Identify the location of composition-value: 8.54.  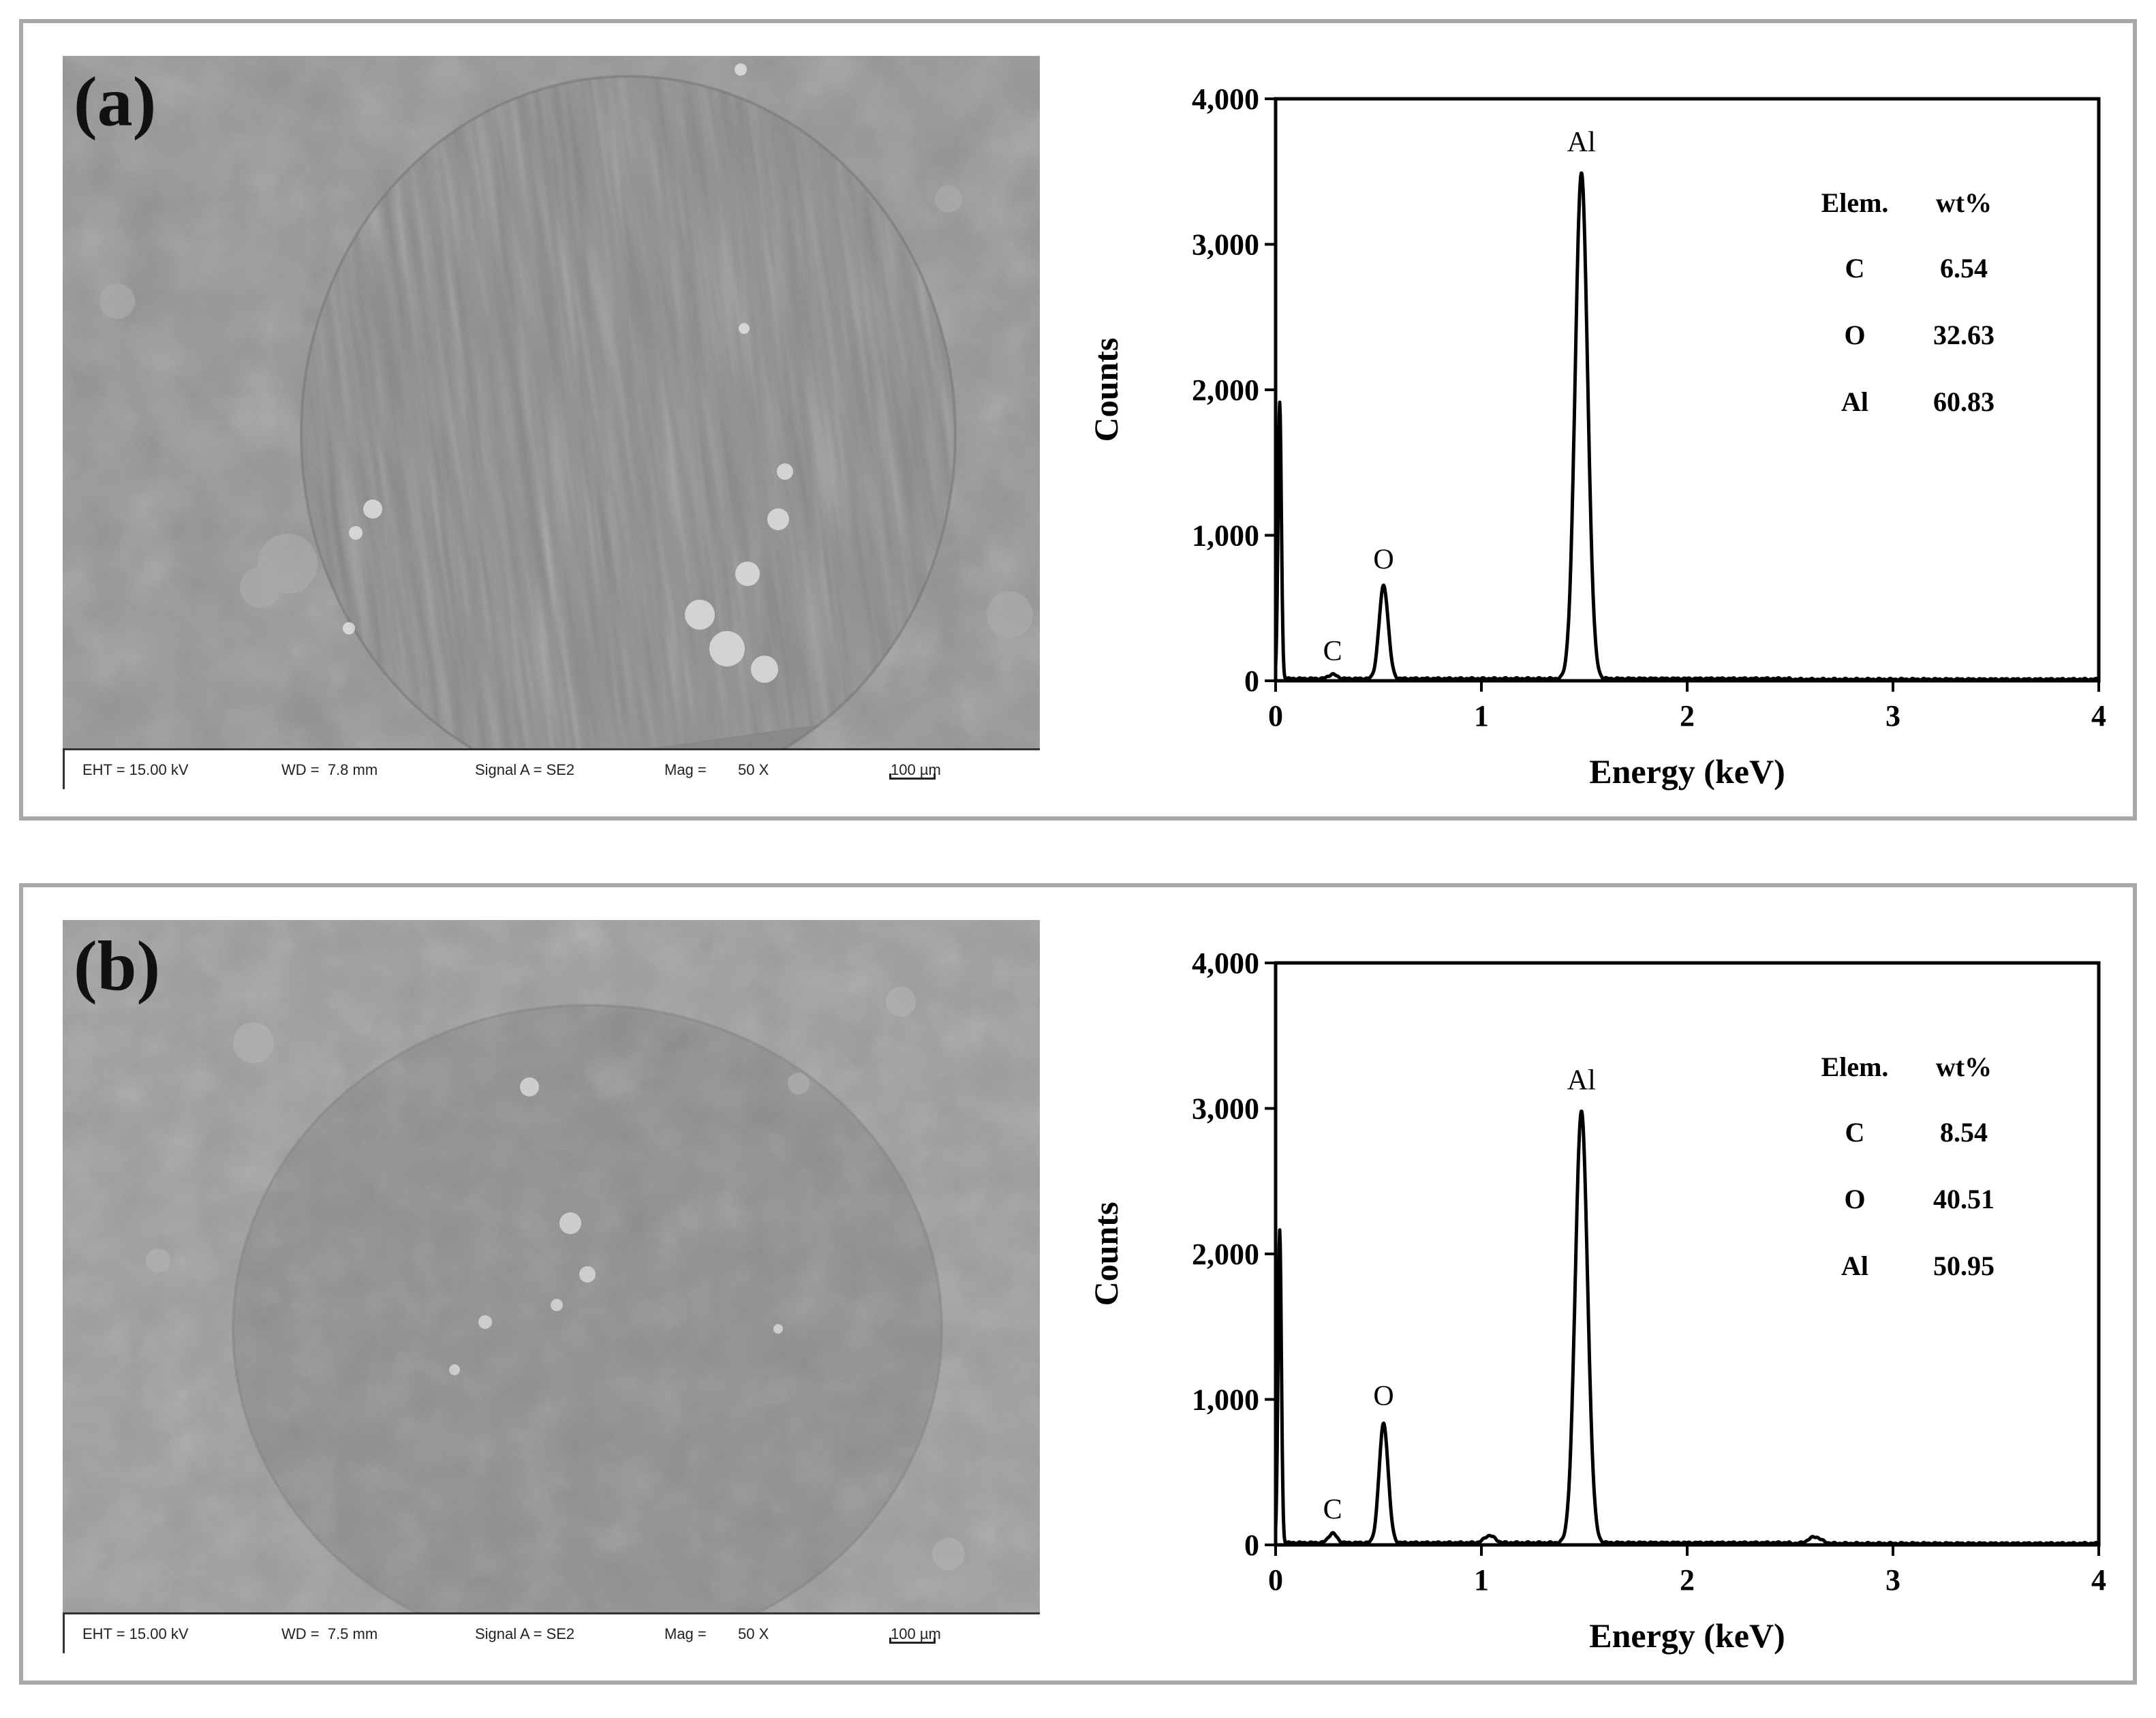
(1964, 1132).